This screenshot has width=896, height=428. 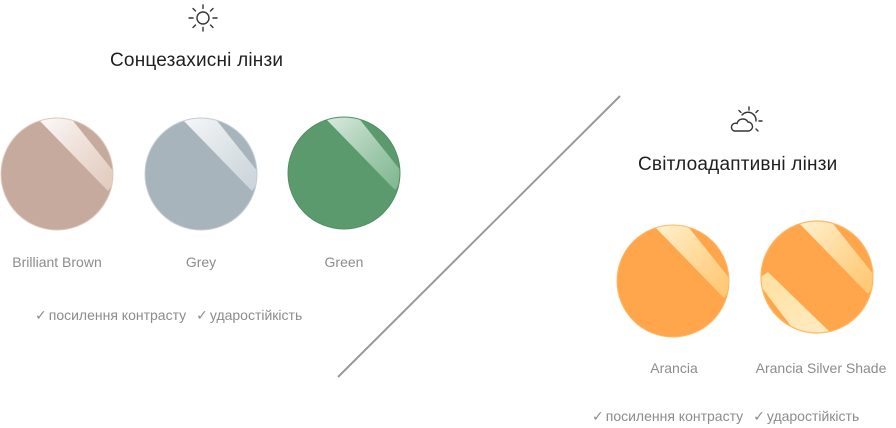 I want to click on photochromic-features: ✓ посилення контрасту ✓ ударостійкість, so click(x=725, y=416).